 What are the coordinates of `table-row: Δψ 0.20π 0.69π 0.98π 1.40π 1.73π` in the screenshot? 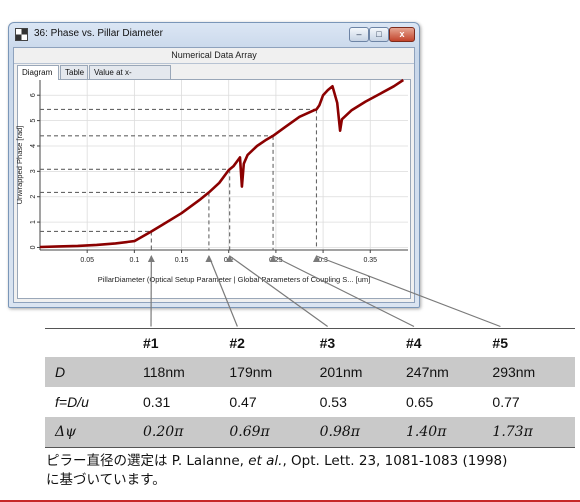 It's located at (310, 432).